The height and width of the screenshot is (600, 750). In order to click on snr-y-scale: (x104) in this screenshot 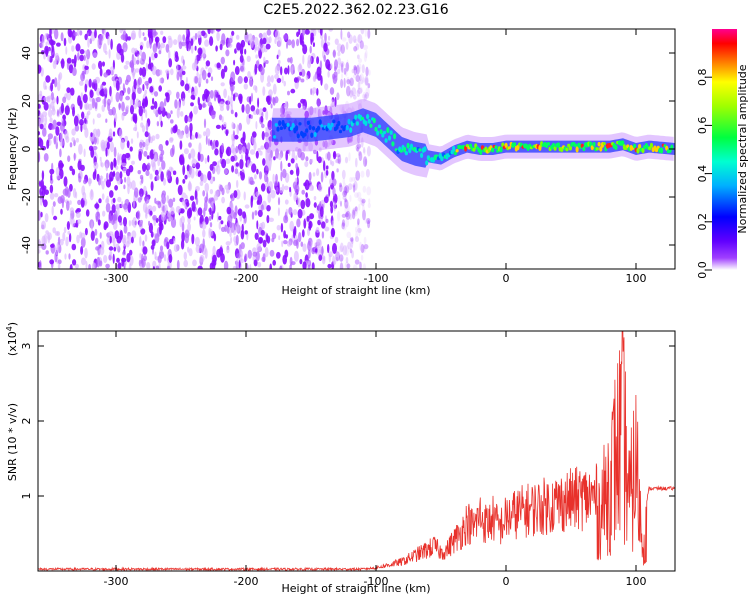, I will do `click(12, 339)`.